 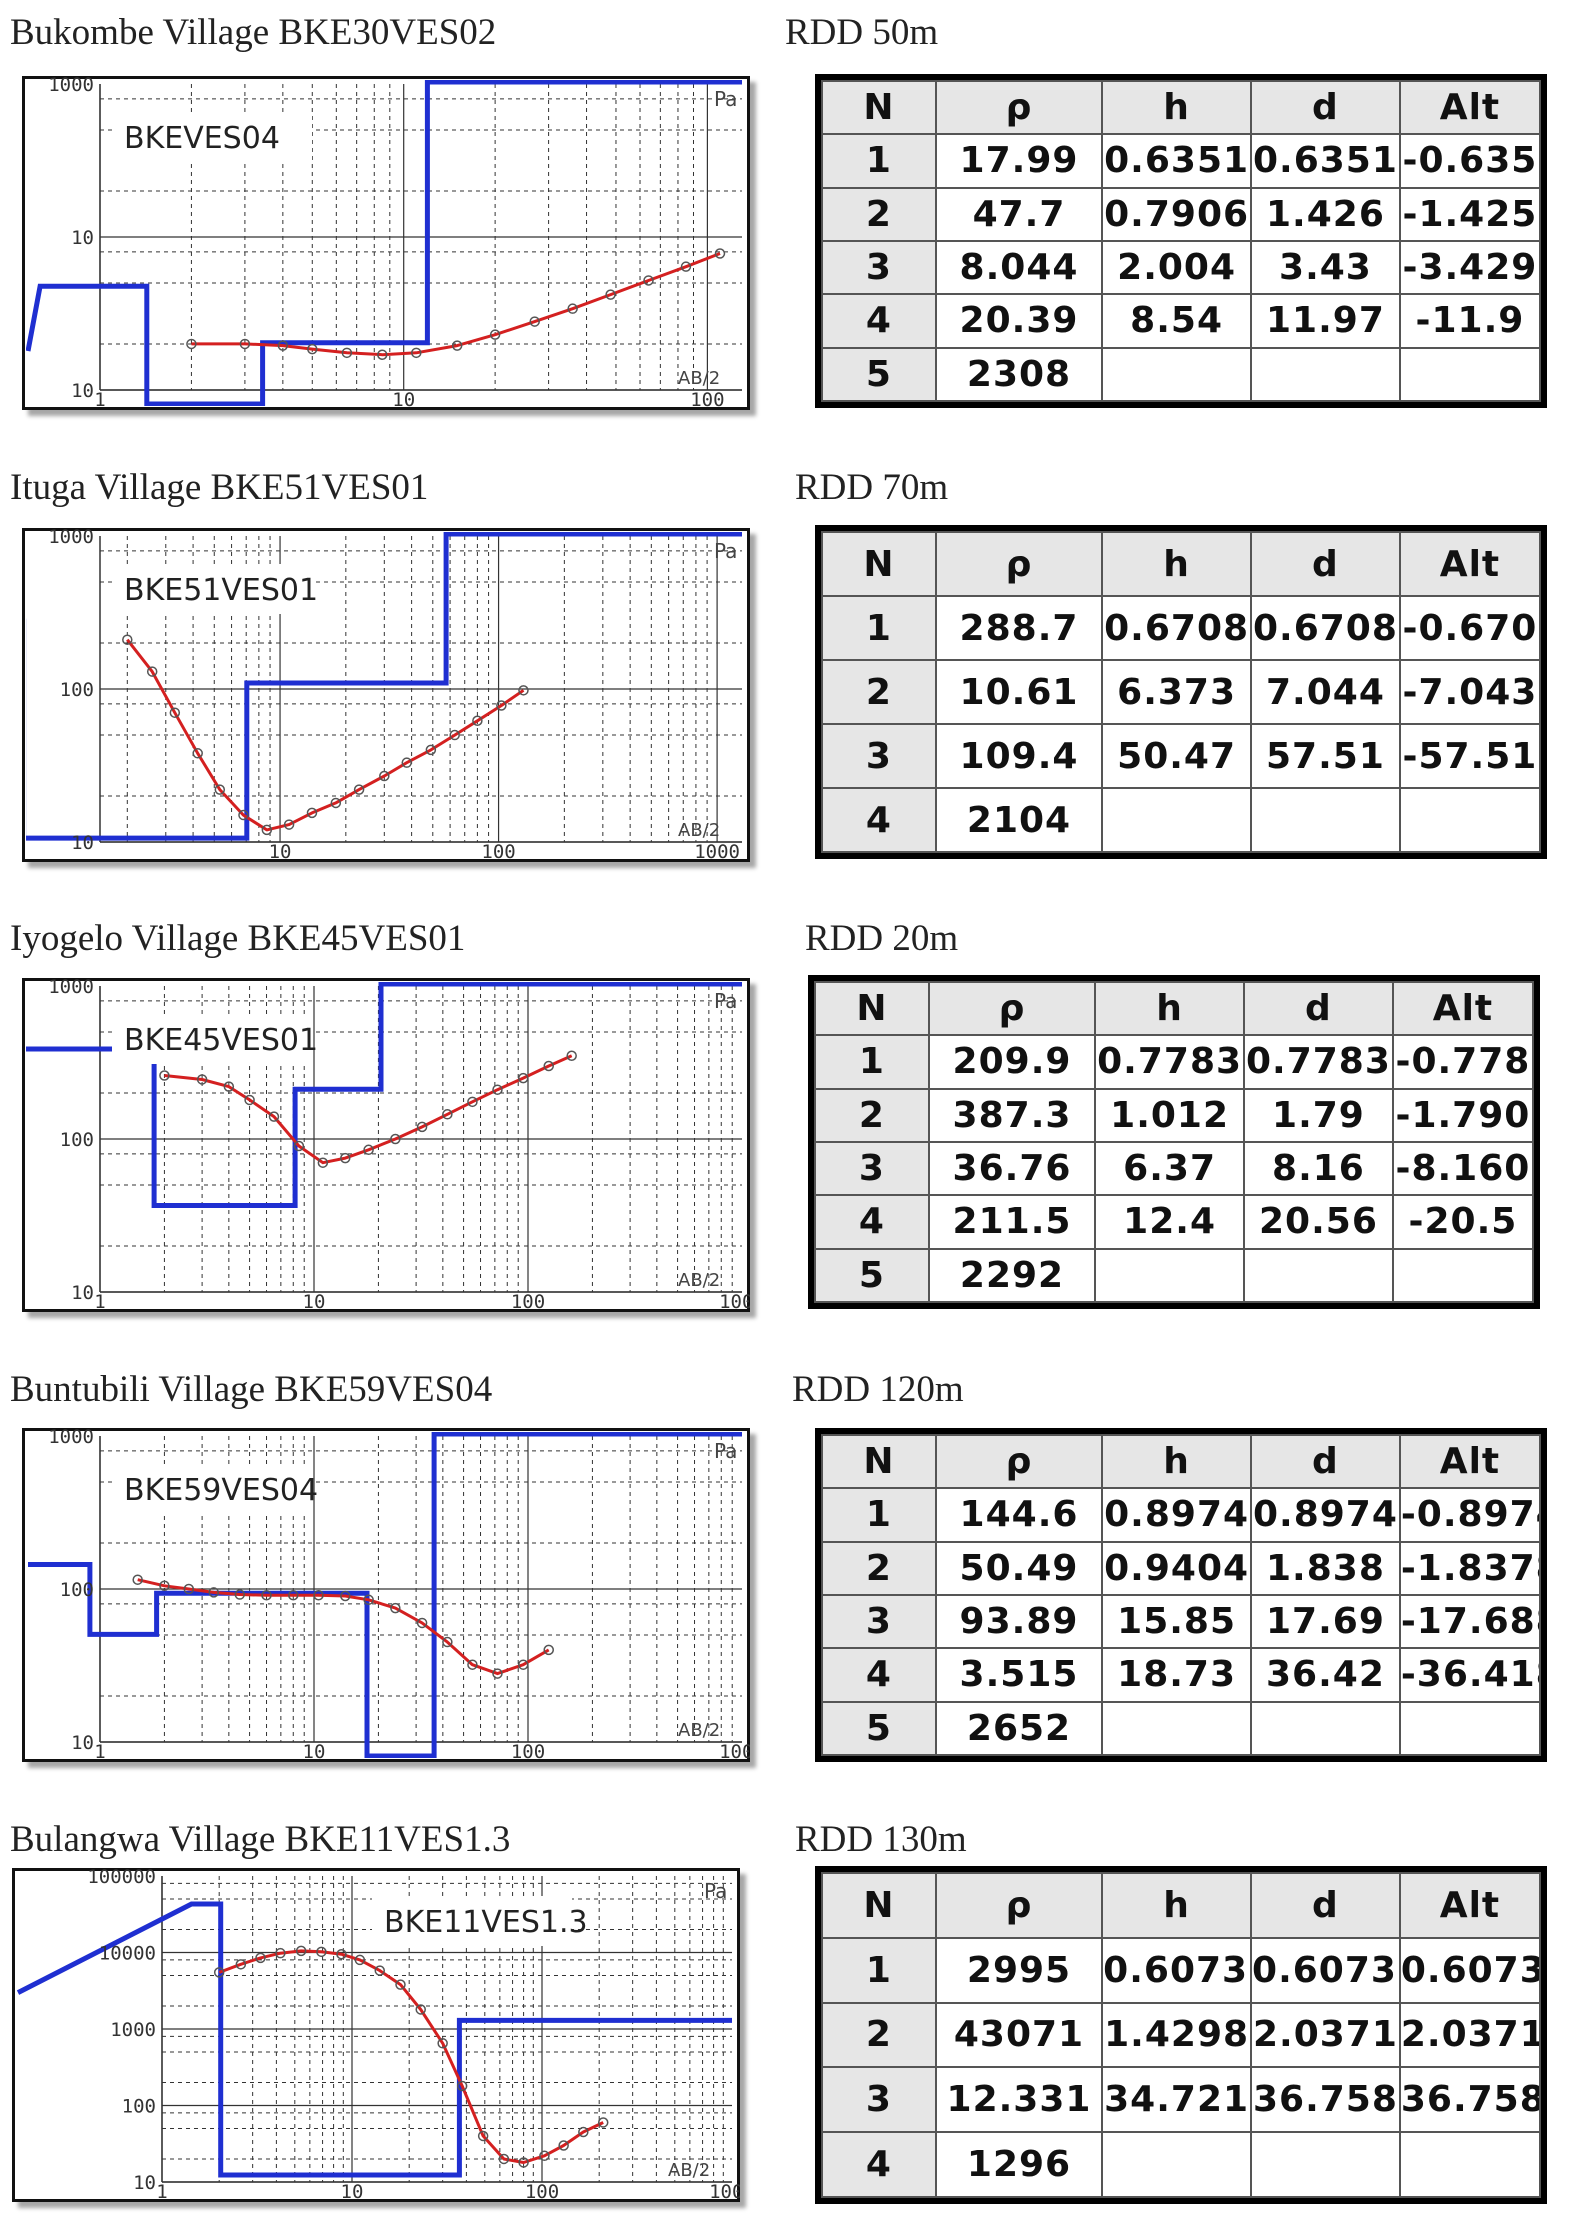 I want to click on table-cell: 6.37, so click(x=1170, y=1168).